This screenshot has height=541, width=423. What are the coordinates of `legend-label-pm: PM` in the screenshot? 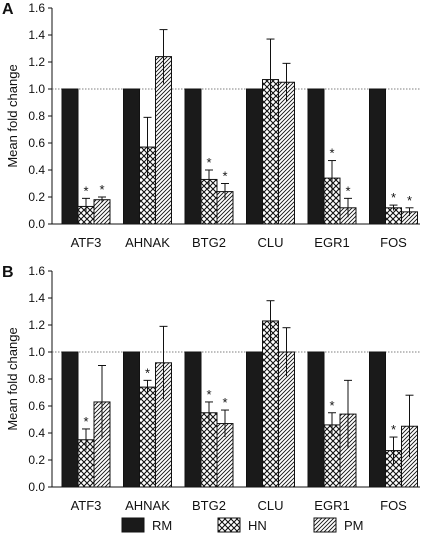 It's located at (354, 525).